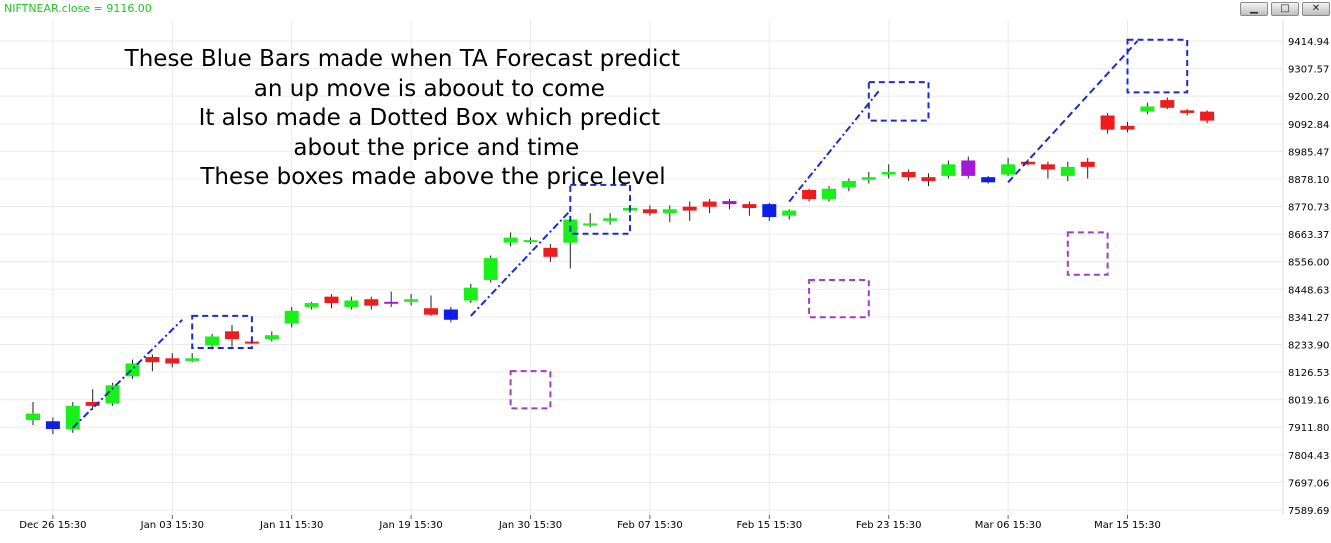  Describe the element at coordinates (291, 525) in the screenshot. I see `x-tick-label: Jan 11 15:30` at that location.